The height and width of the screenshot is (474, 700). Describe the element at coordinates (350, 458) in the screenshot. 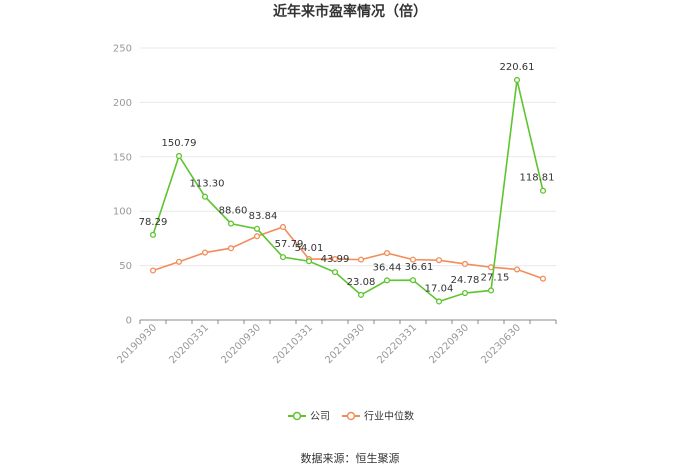

I see `data-source: 数据来源：恒生聚源` at that location.